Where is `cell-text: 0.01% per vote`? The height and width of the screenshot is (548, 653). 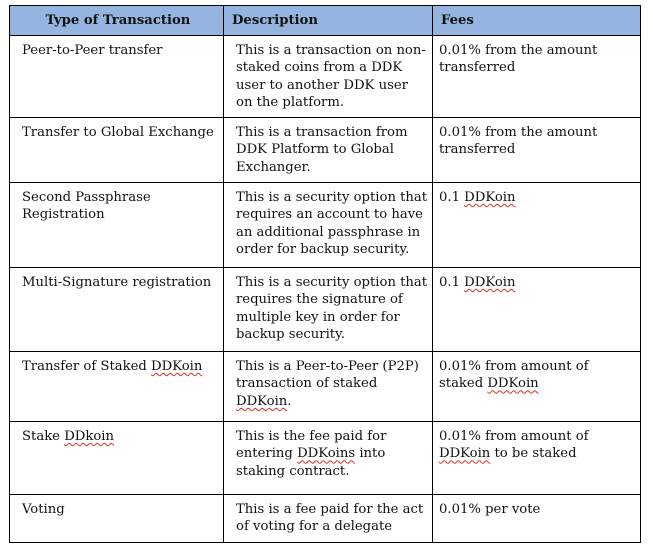 cell-text: 0.01% per vote is located at coordinates (490, 509).